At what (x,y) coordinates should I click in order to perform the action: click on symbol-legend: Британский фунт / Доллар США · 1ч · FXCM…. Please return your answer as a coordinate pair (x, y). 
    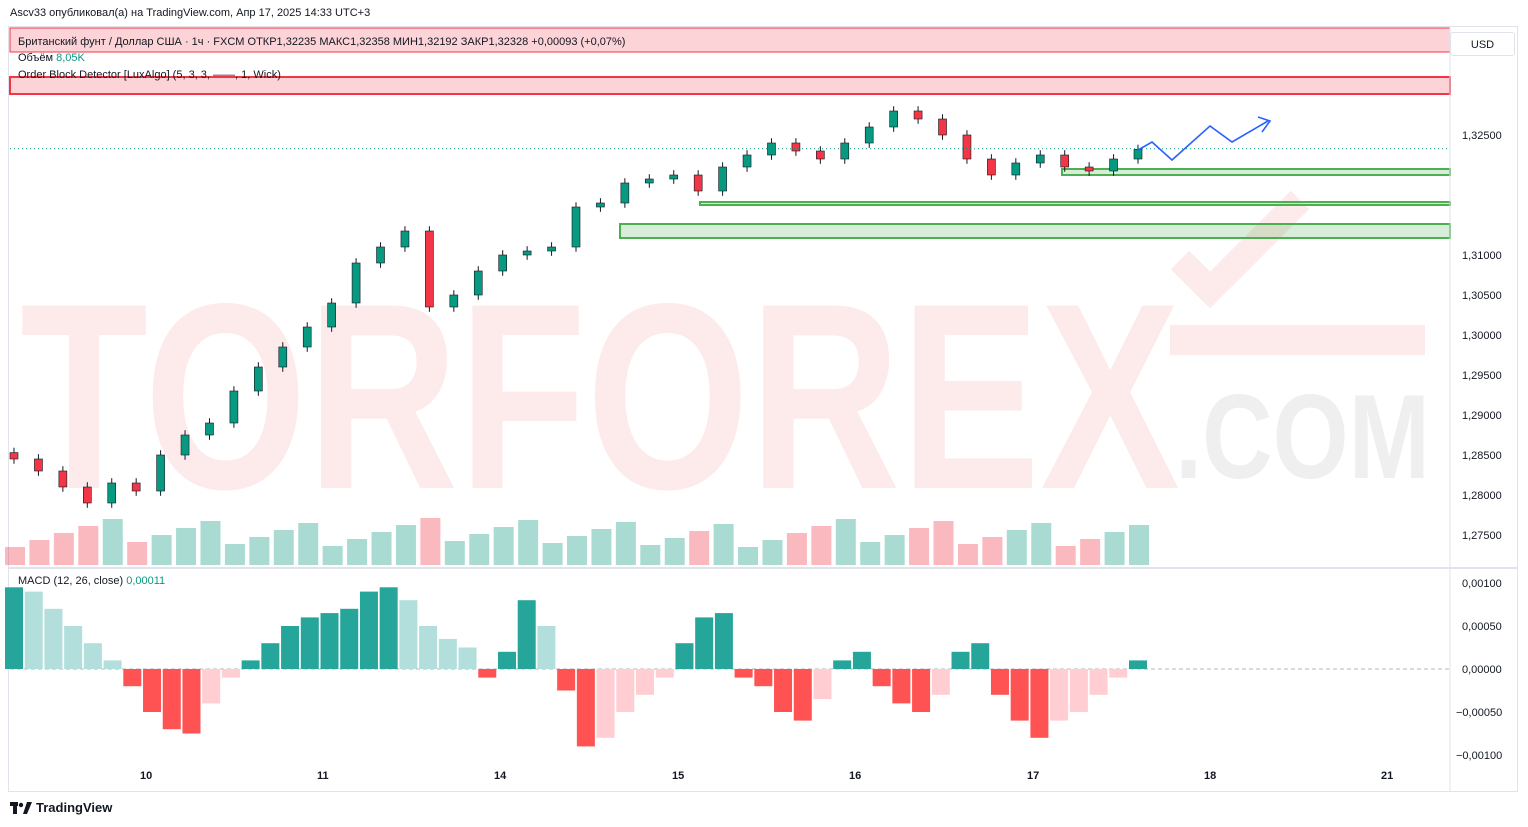
    Looking at the image, I should click on (322, 42).